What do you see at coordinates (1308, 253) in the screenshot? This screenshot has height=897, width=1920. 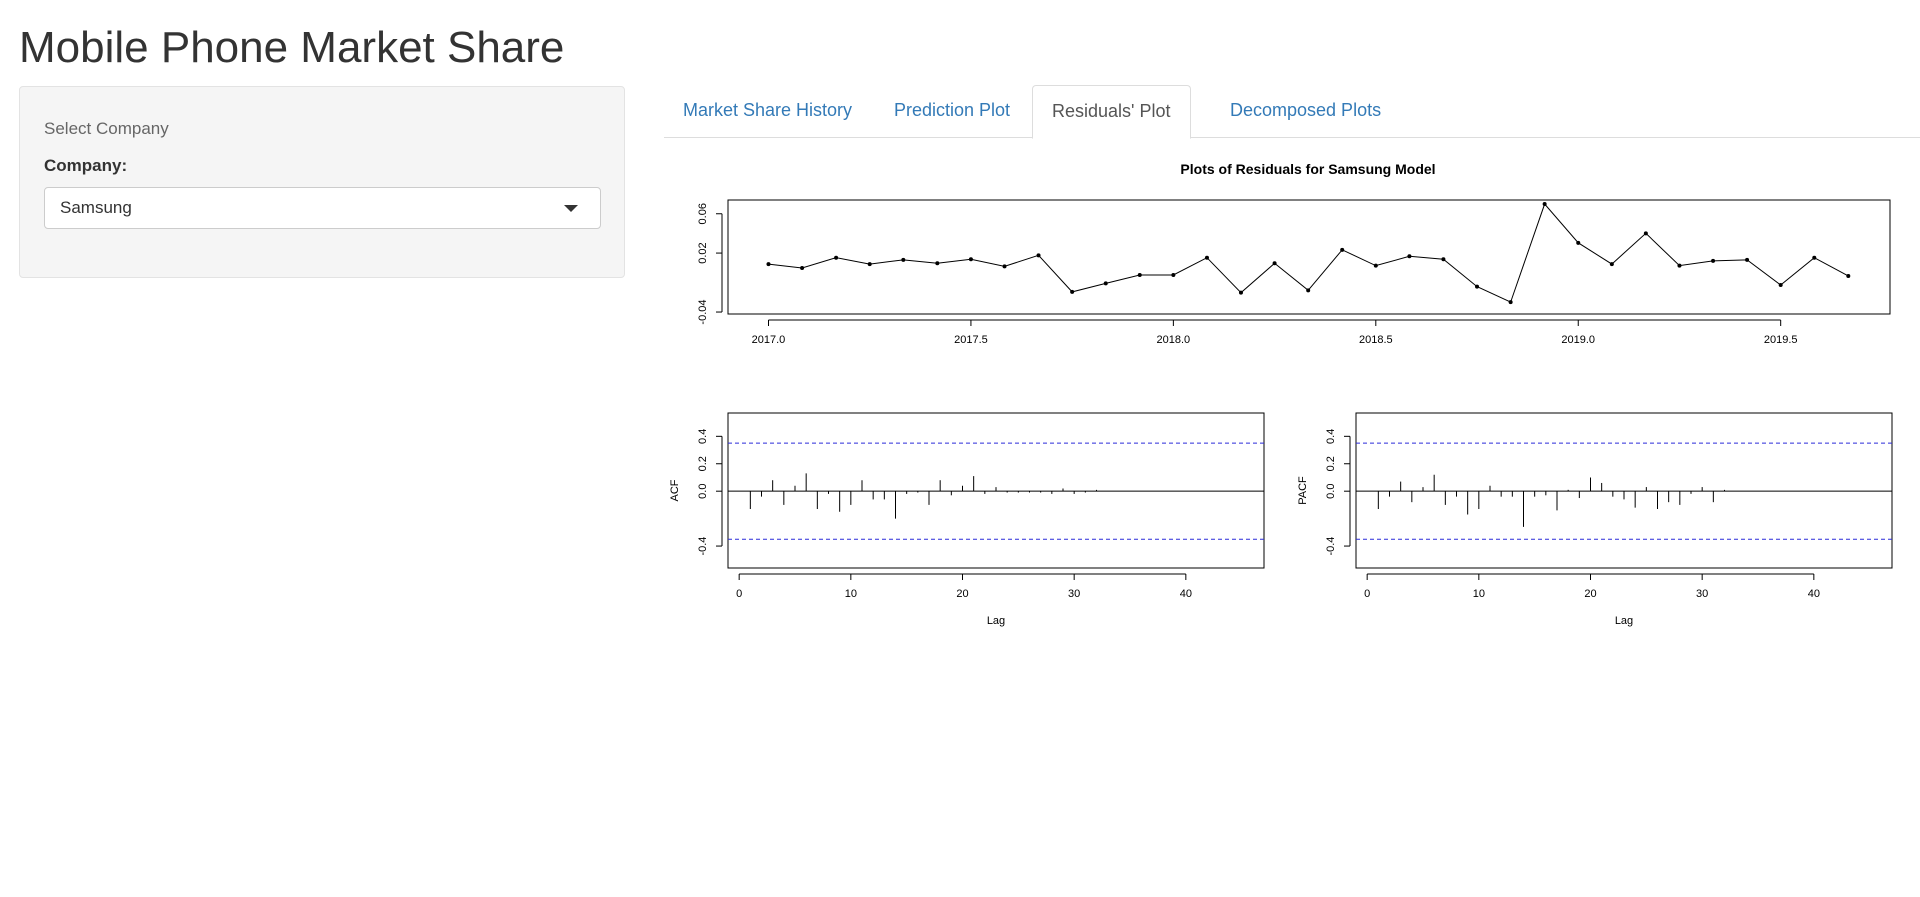 I see `residuals-series-line` at bounding box center [1308, 253].